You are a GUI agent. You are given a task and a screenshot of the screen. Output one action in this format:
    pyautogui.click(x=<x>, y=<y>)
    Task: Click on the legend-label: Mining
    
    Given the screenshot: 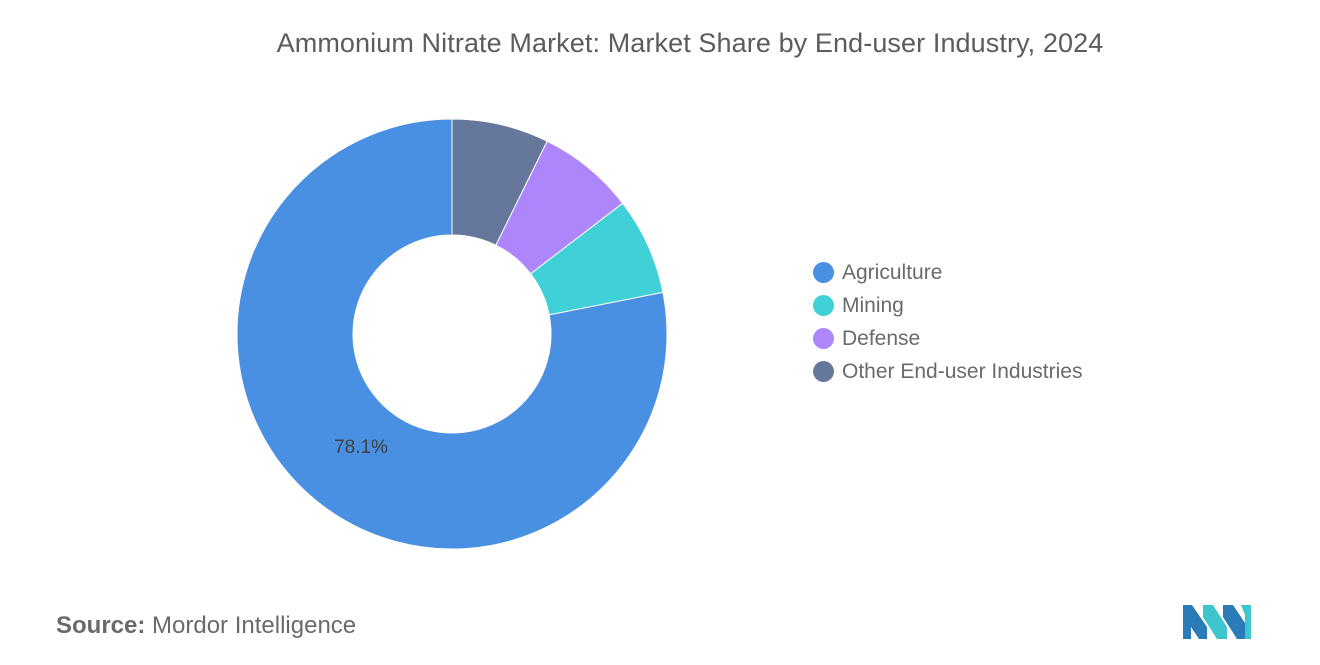 What is the action you would take?
    pyautogui.click(x=873, y=305)
    